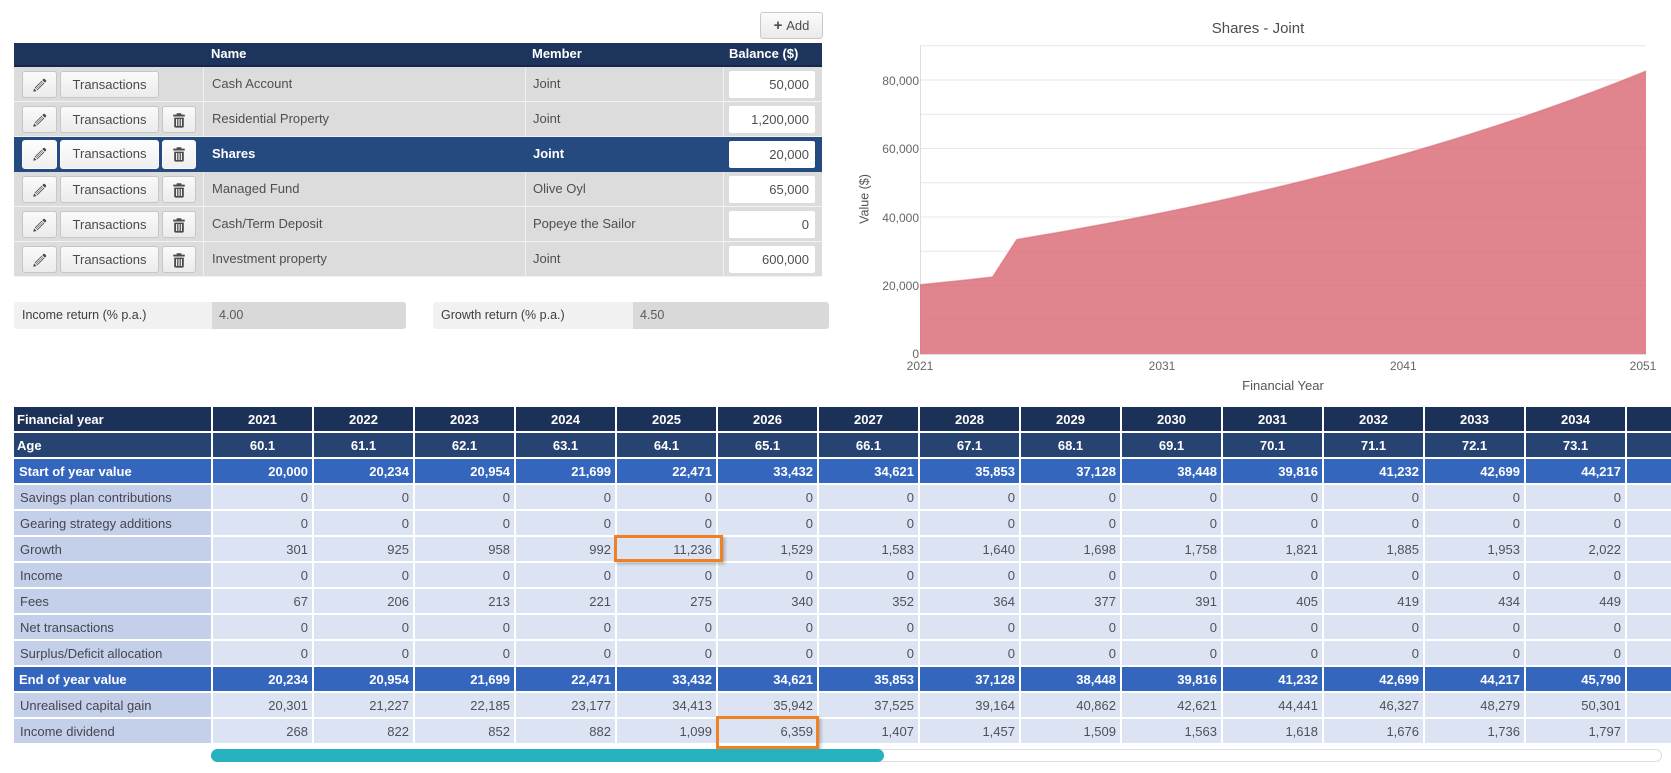  What do you see at coordinates (900, 149) in the screenshot?
I see `svg-text: 60,000` at bounding box center [900, 149].